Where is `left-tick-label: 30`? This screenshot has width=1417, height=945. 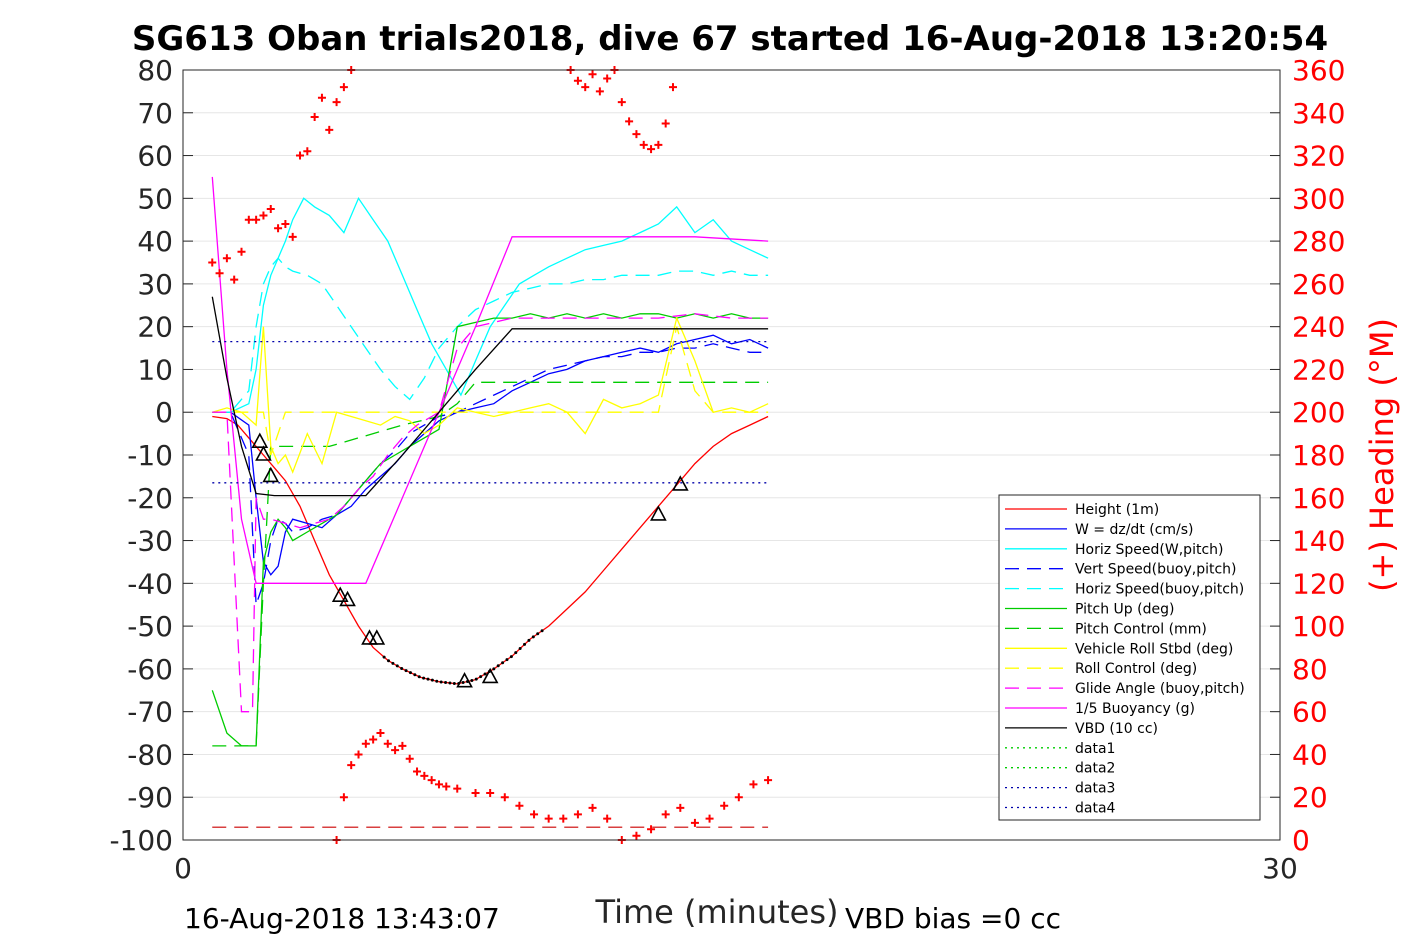 left-tick-label: 30 is located at coordinates (155, 284).